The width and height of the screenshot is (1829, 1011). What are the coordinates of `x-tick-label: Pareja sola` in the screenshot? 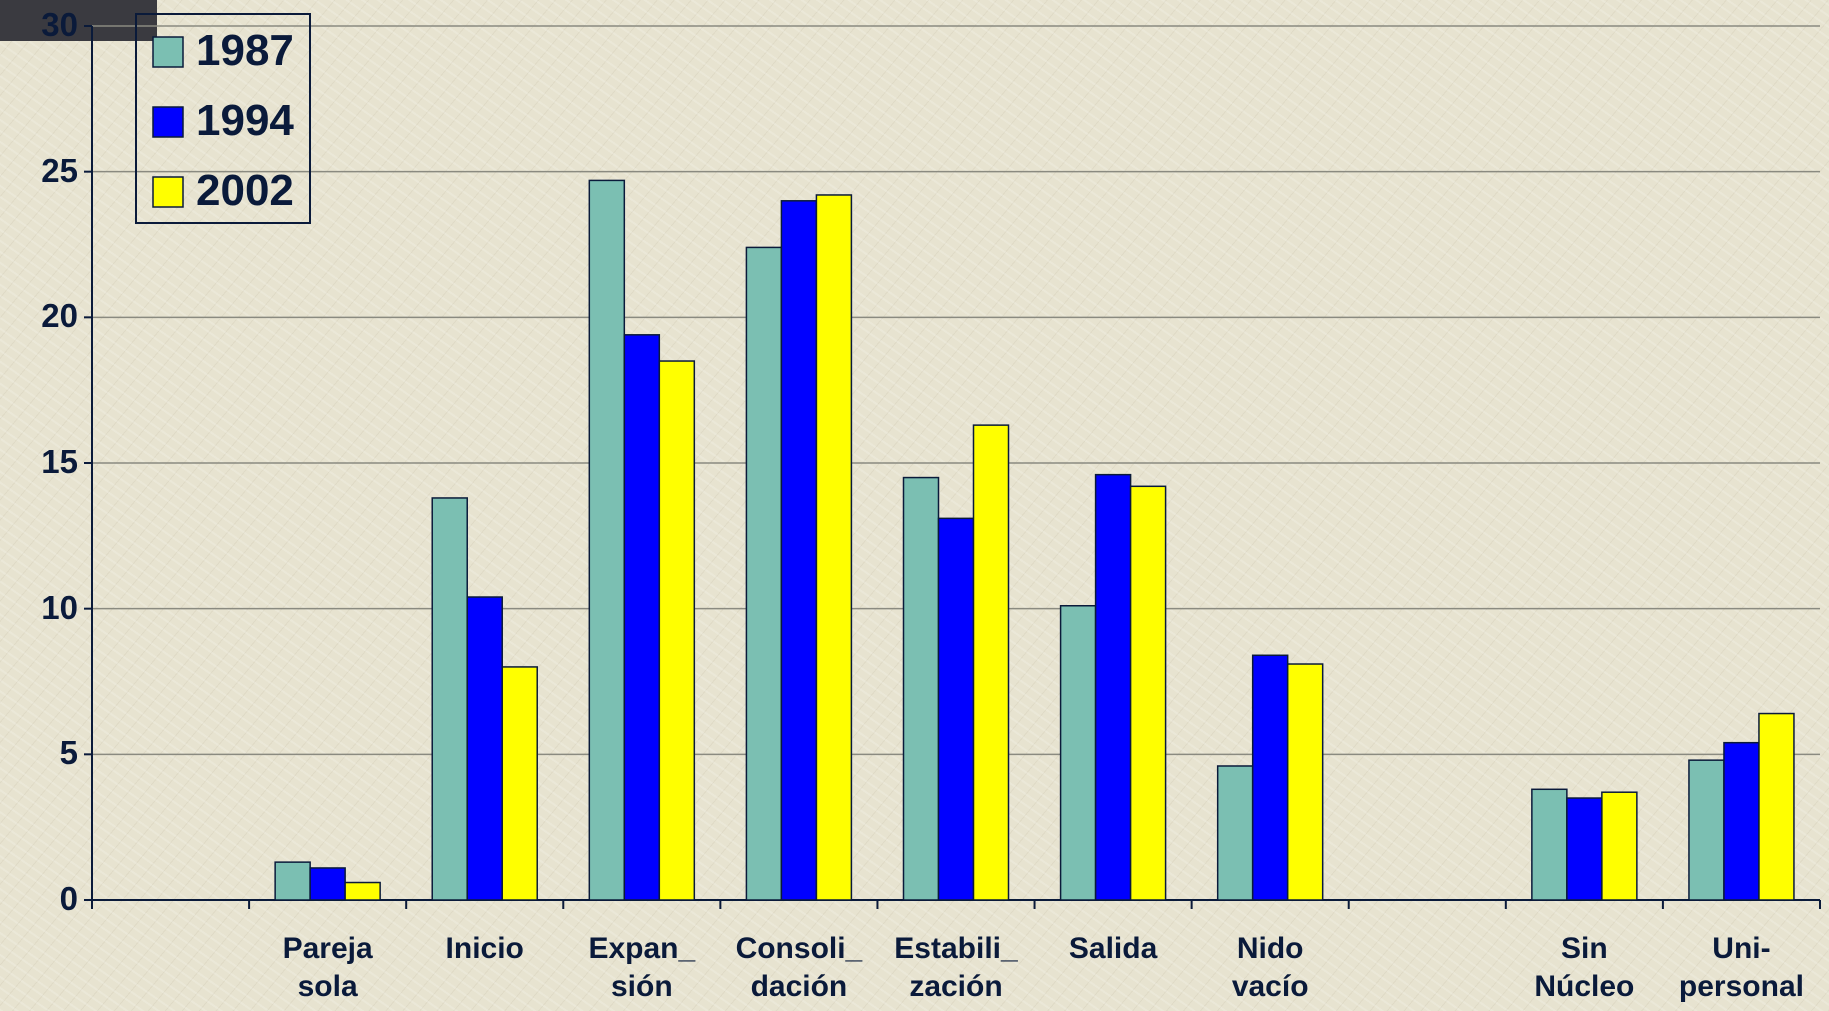 It's located at (327, 967).